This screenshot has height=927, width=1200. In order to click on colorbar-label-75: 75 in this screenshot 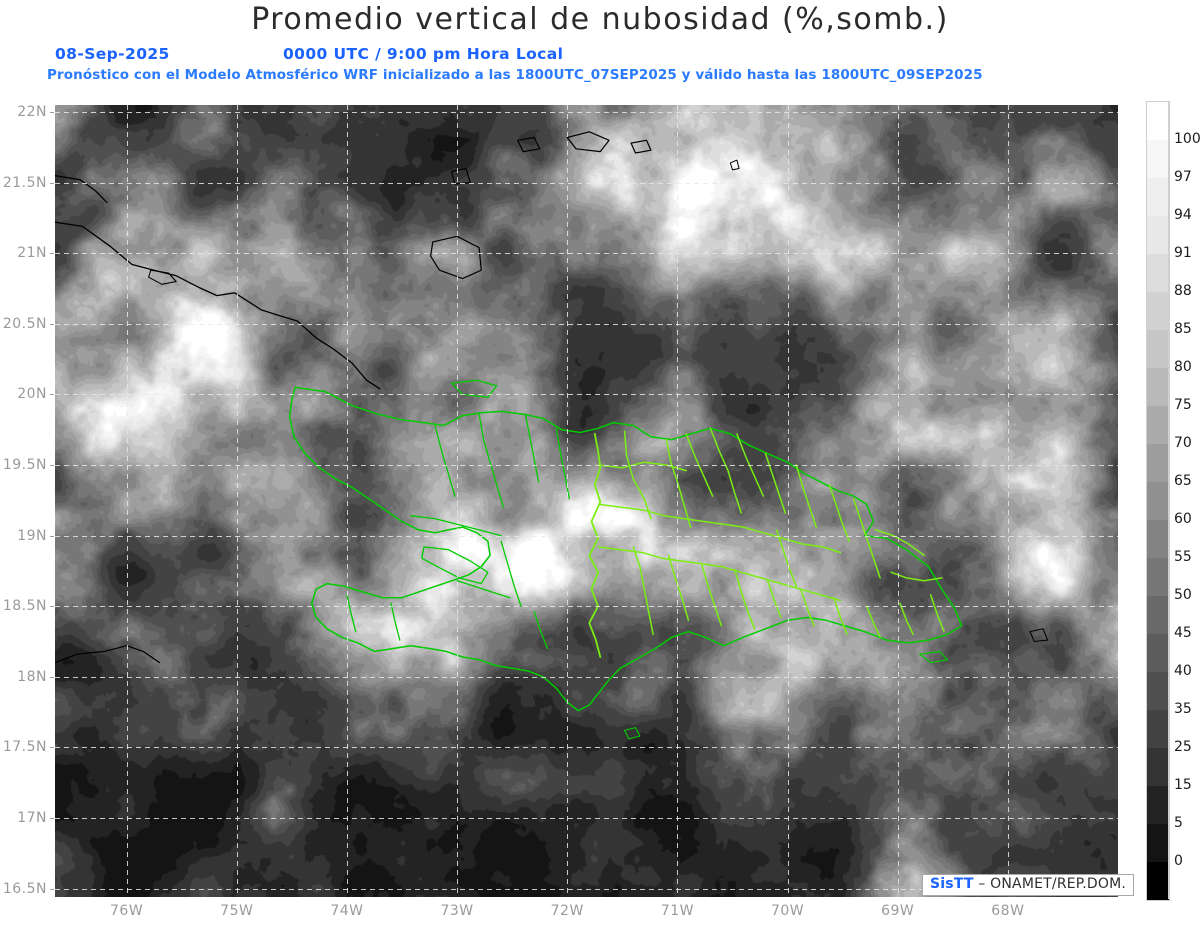, I will do `click(1183, 405)`.